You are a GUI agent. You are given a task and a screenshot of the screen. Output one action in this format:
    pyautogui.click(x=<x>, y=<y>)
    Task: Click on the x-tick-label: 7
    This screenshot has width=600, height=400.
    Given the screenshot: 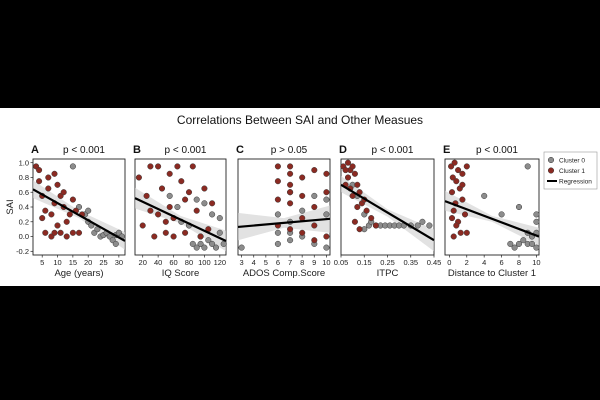 What is the action you would take?
    pyautogui.click(x=290, y=262)
    